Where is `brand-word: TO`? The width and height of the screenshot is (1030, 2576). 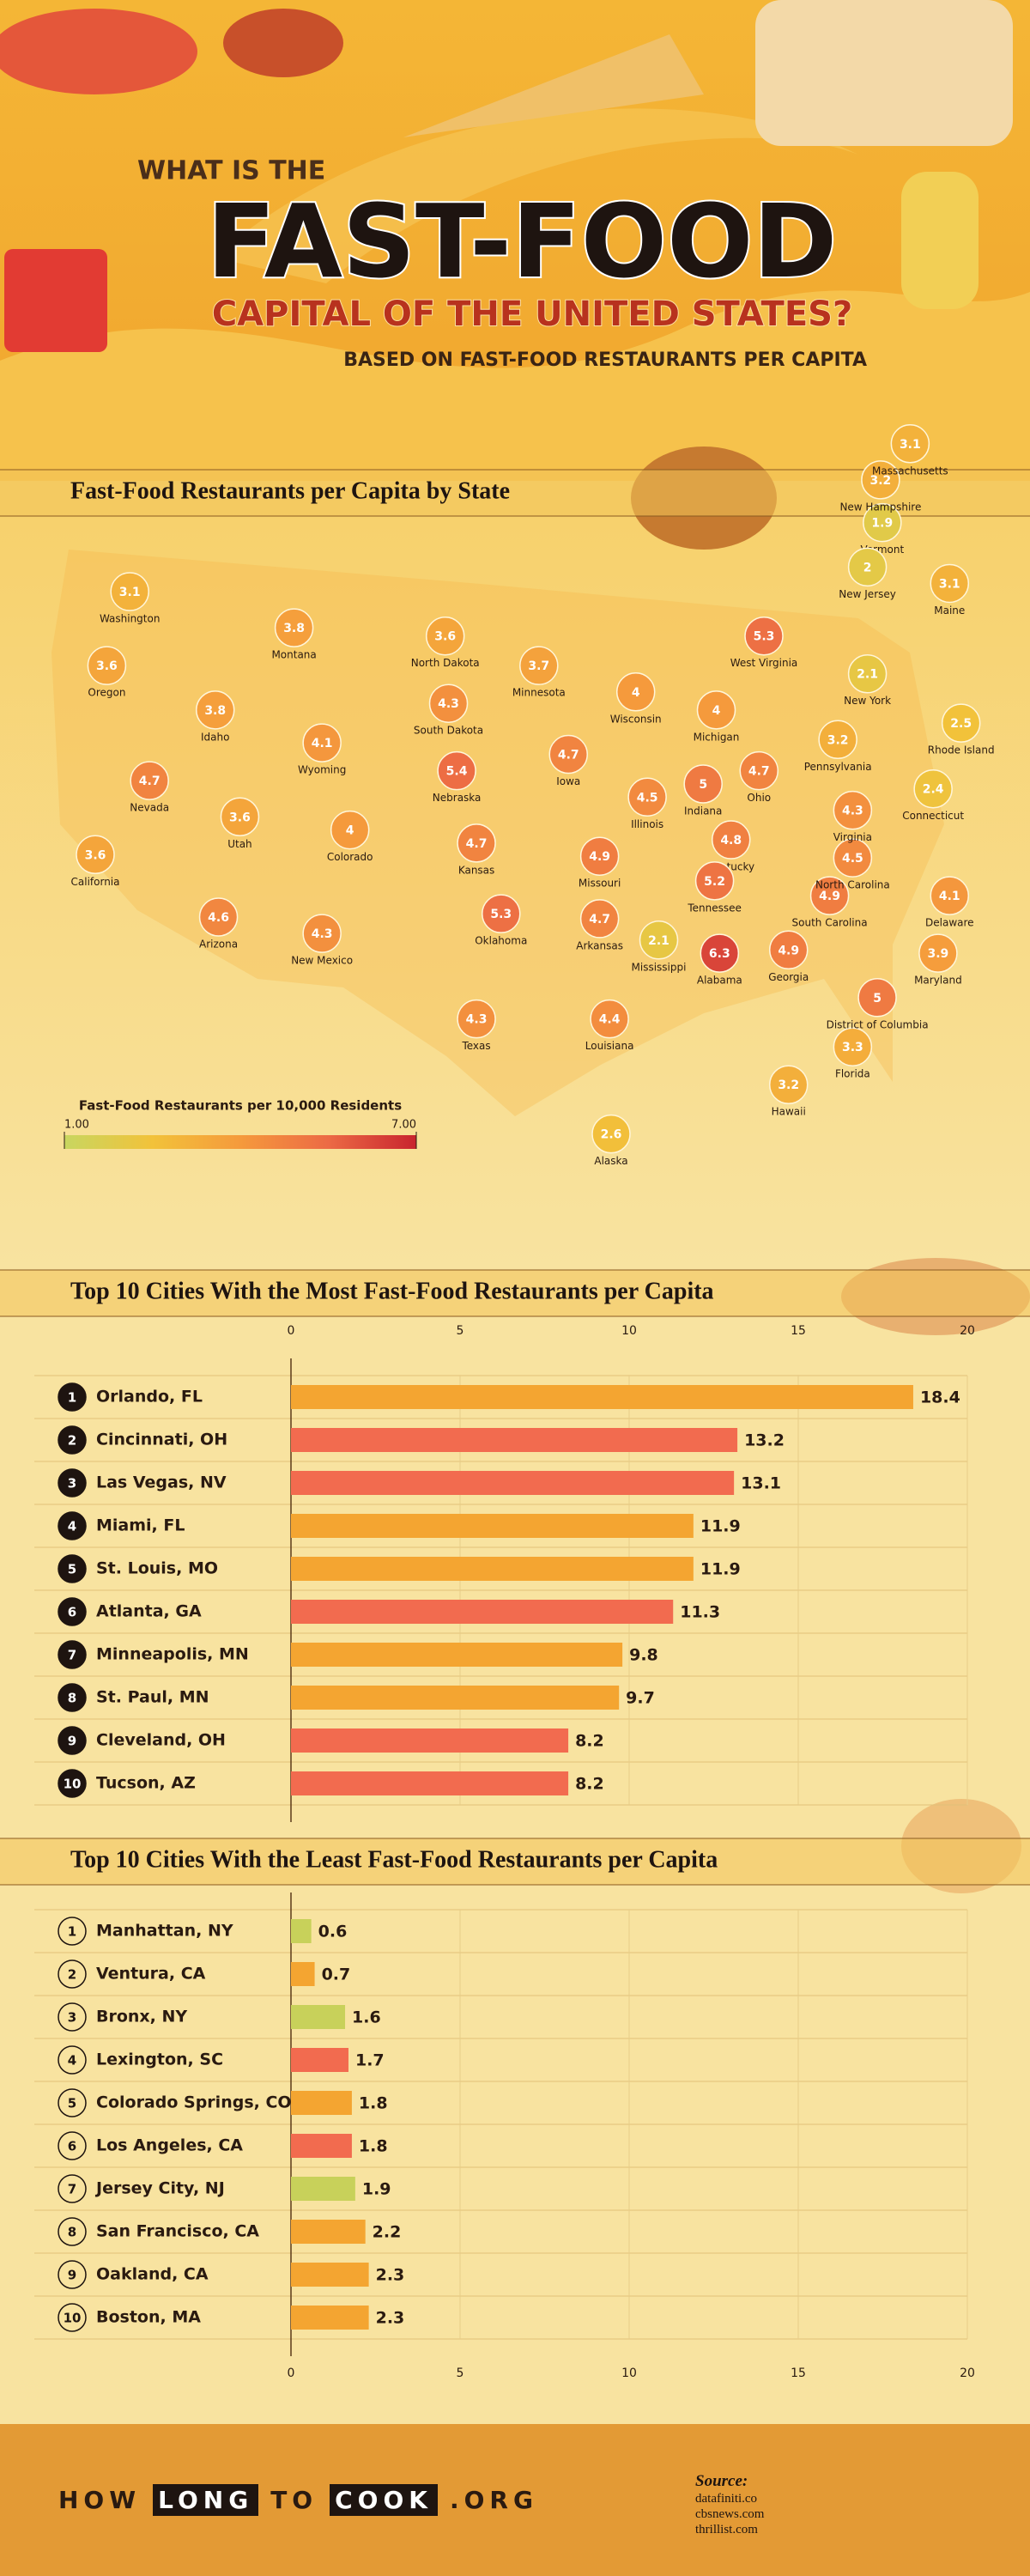
brand-word: TO is located at coordinates (294, 2500).